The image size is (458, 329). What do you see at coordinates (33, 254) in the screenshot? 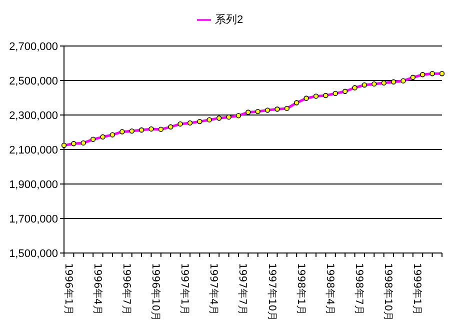
I see `y-tick-label: 1,500,000` at bounding box center [33, 254].